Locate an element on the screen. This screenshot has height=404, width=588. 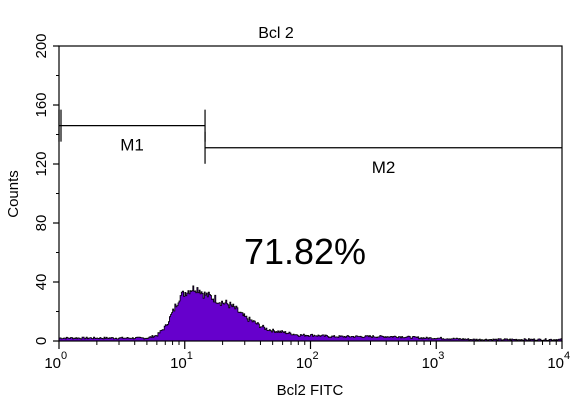
chart-title: Bcl 2 is located at coordinates (276, 33).